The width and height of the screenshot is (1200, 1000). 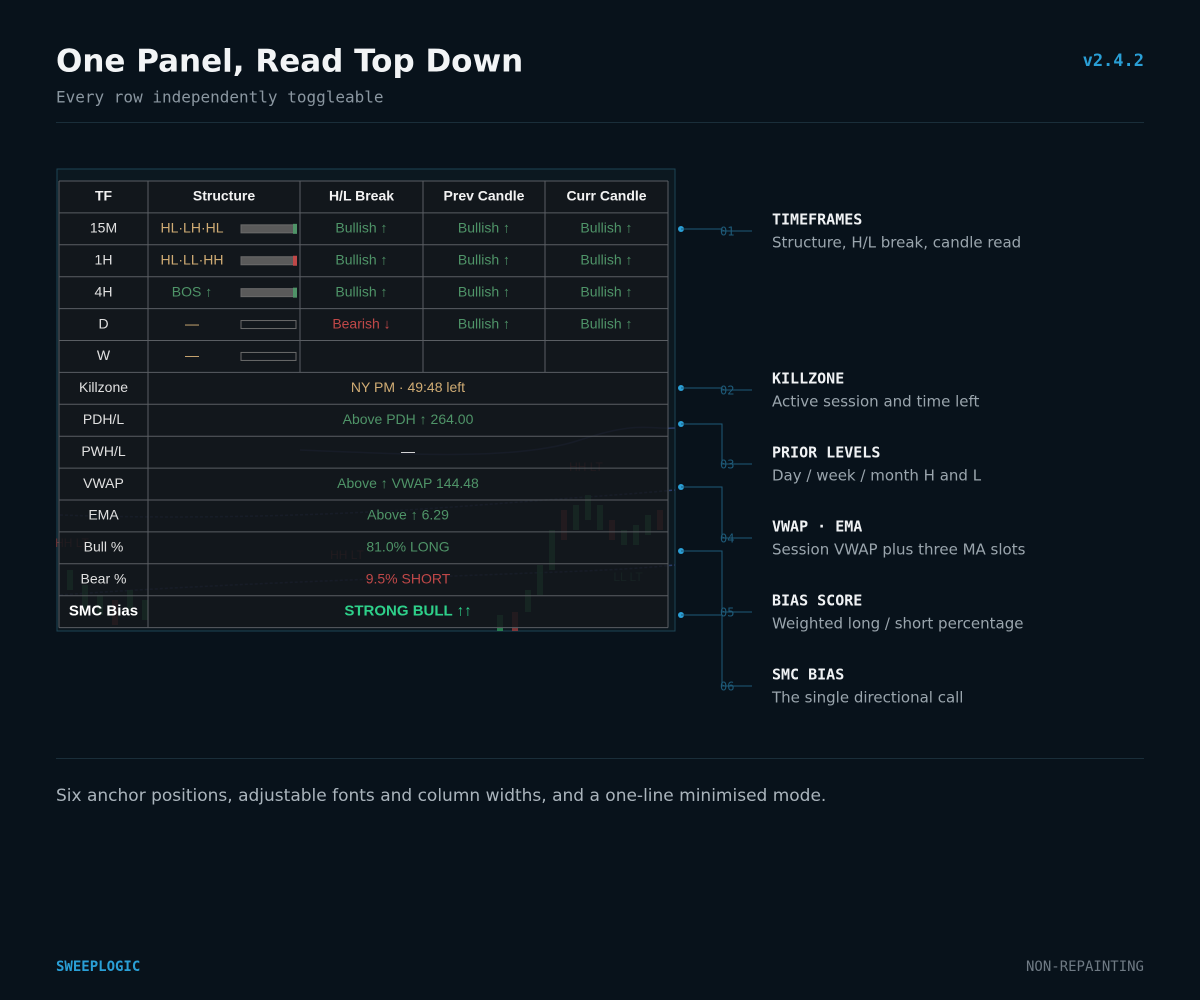 What do you see at coordinates (808, 675) in the screenshot?
I see `annotation-title: SMC BIAS` at bounding box center [808, 675].